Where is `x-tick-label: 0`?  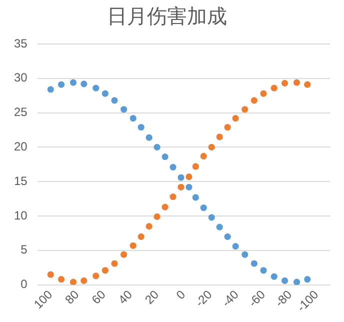 x-tick-label: 0 is located at coordinates (181, 294).